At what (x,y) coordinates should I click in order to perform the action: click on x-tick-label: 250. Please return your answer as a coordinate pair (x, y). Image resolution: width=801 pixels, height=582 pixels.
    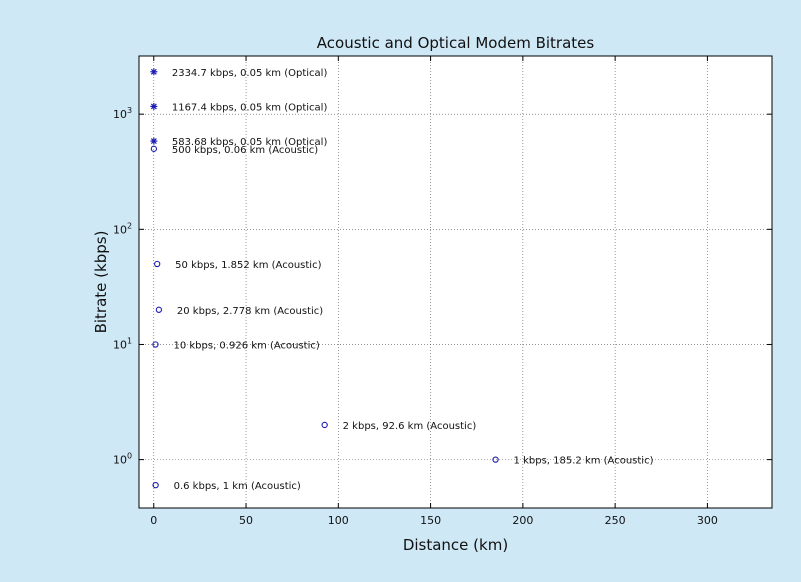
    Looking at the image, I should click on (615, 520).